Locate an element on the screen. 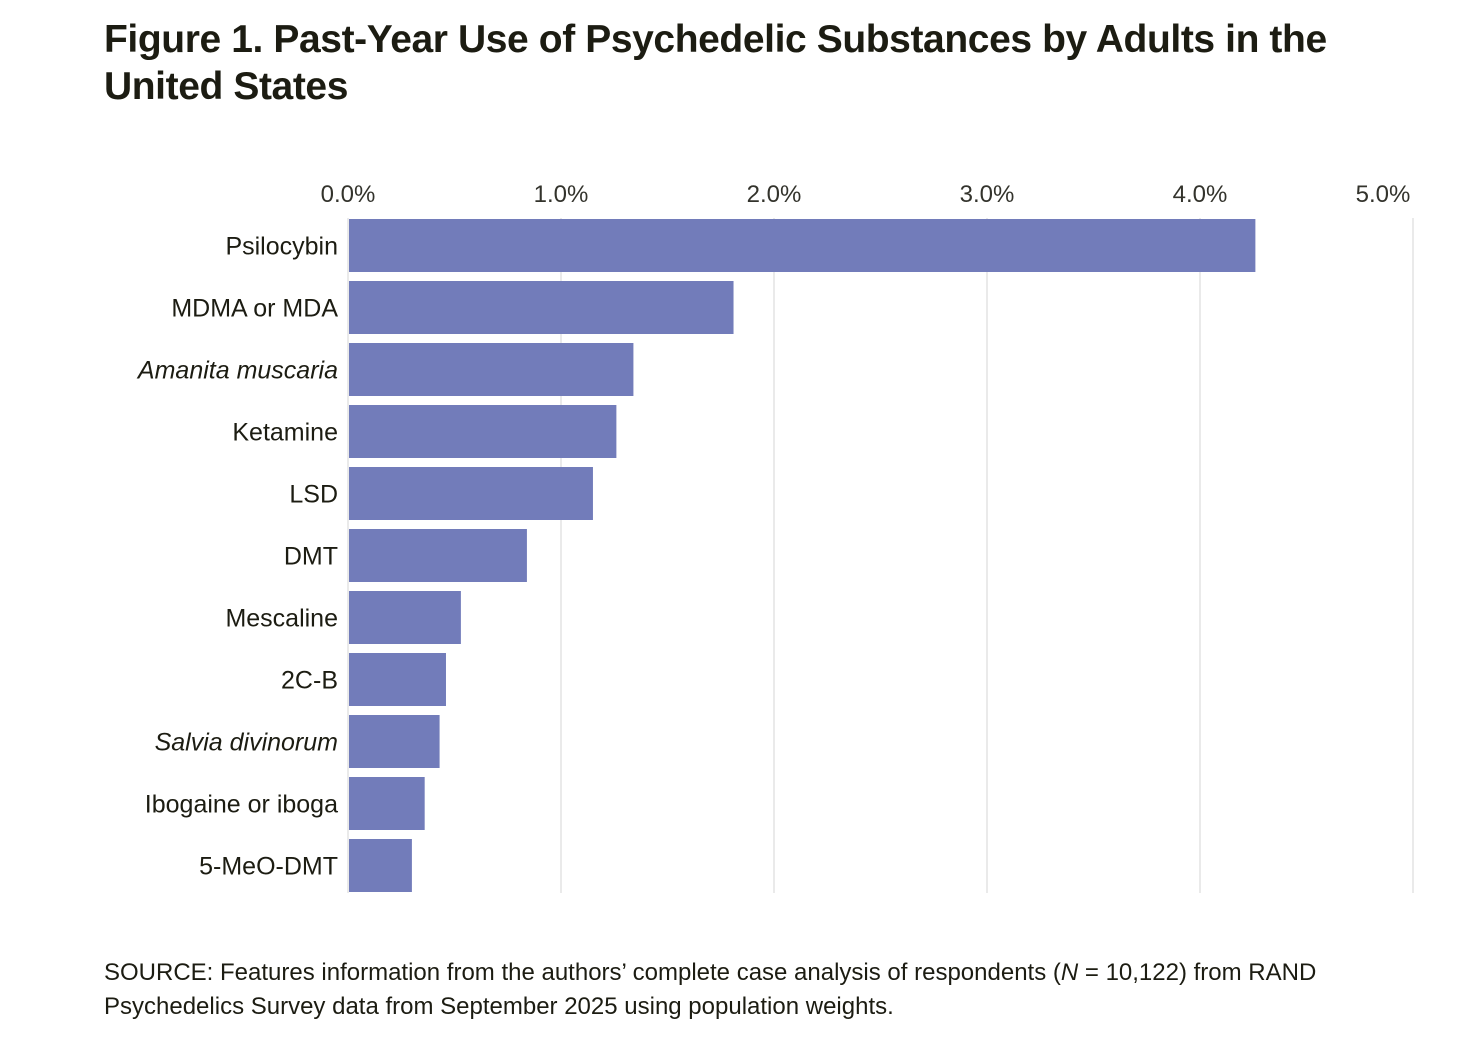 The height and width of the screenshot is (1038, 1474). category-label: Ibogaine or iboga is located at coordinates (241, 805).